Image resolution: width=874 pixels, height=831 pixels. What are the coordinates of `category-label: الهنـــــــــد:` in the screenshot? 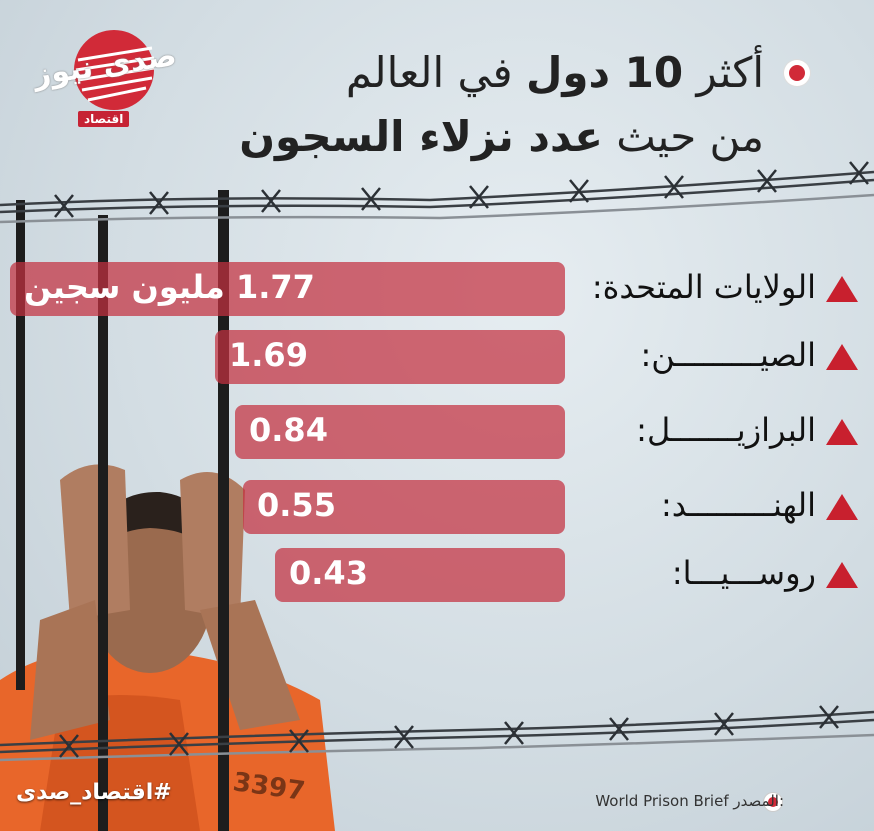 It's located at (738, 505).